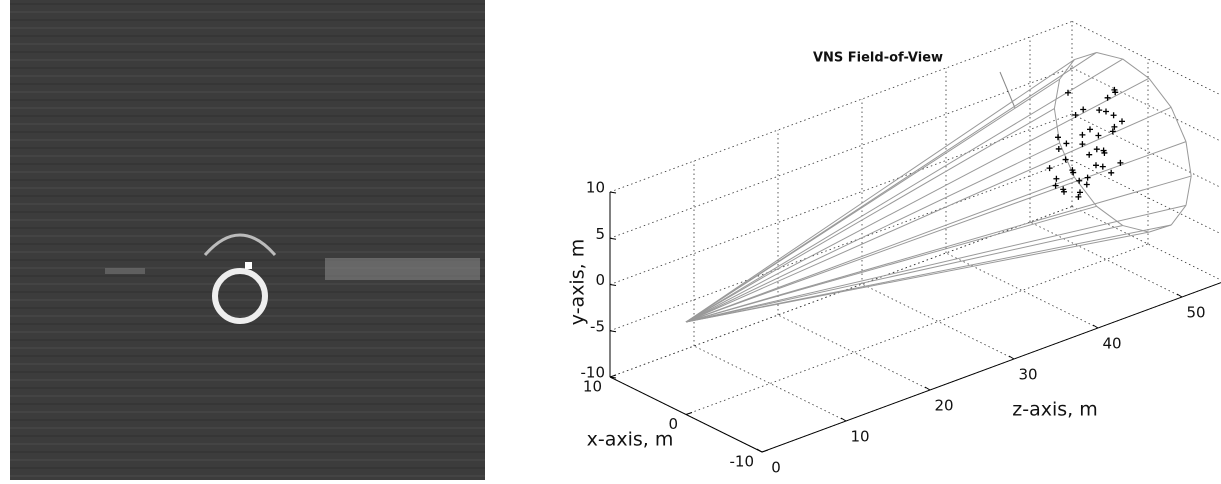 This screenshot has width=1221, height=484. I want to click on x-tick-label: 0, so click(673, 424).